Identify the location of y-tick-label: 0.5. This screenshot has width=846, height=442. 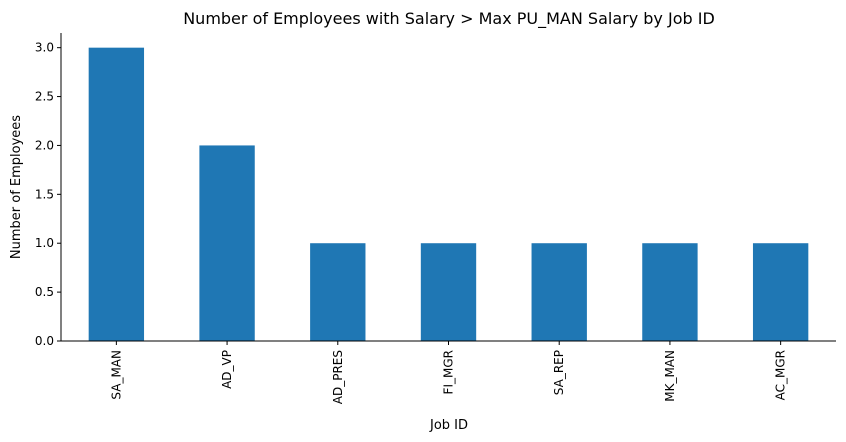
(44, 292).